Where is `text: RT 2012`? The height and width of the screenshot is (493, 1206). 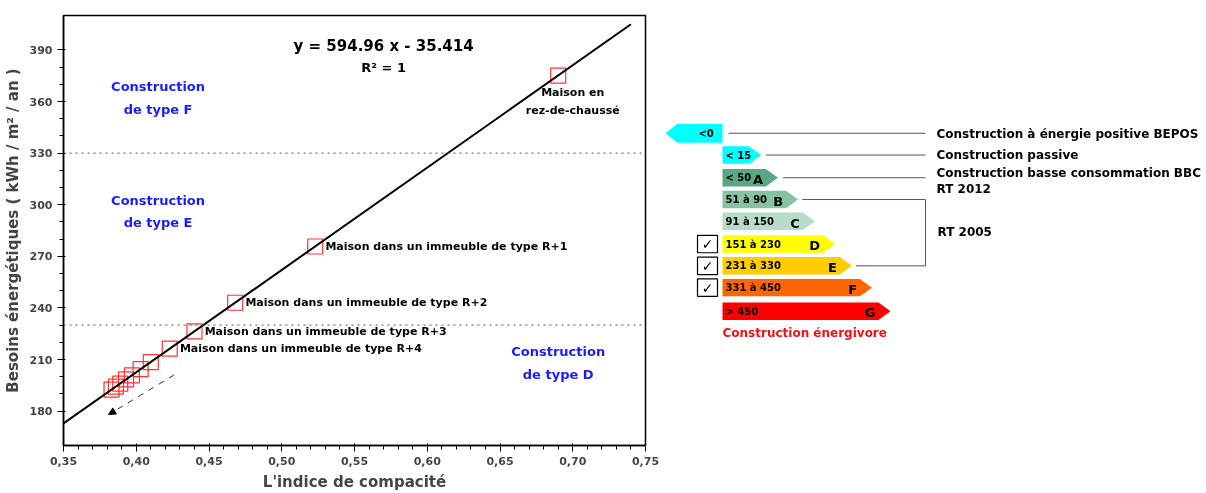
text: RT 2012 is located at coordinates (963, 189).